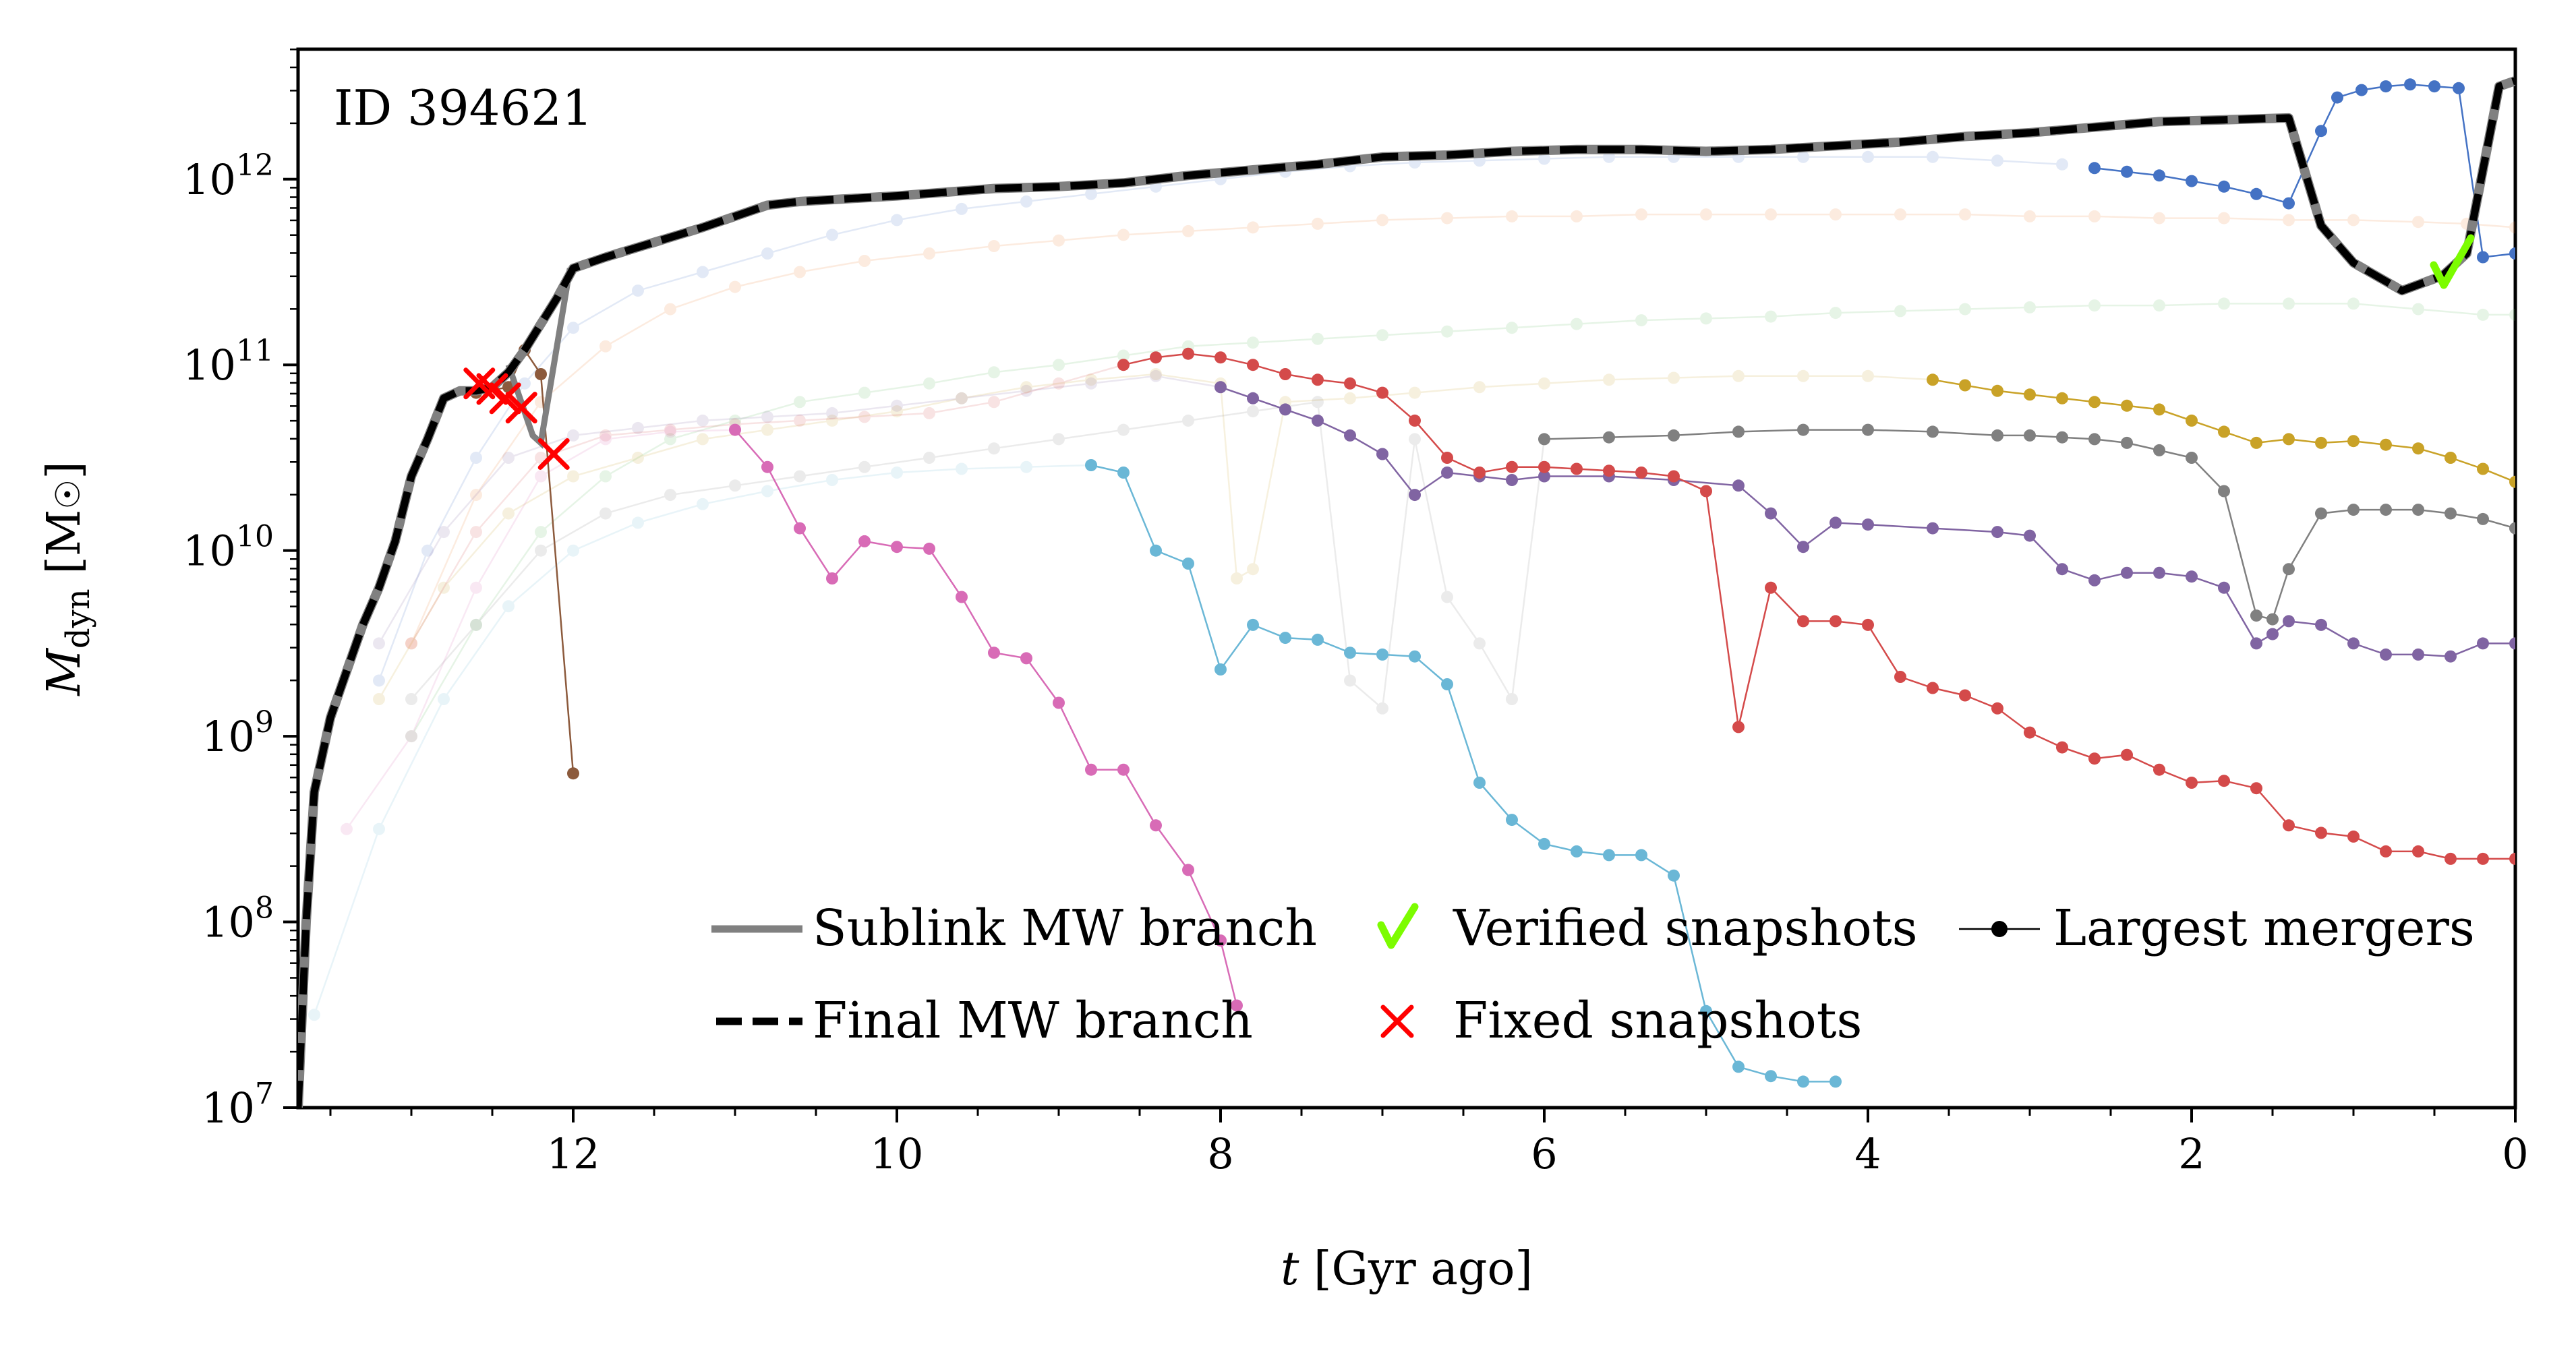 The height and width of the screenshot is (1349, 2576). Describe the element at coordinates (1065, 928) in the screenshot. I see `legend-sublink-label: Sublink MW branch` at that location.